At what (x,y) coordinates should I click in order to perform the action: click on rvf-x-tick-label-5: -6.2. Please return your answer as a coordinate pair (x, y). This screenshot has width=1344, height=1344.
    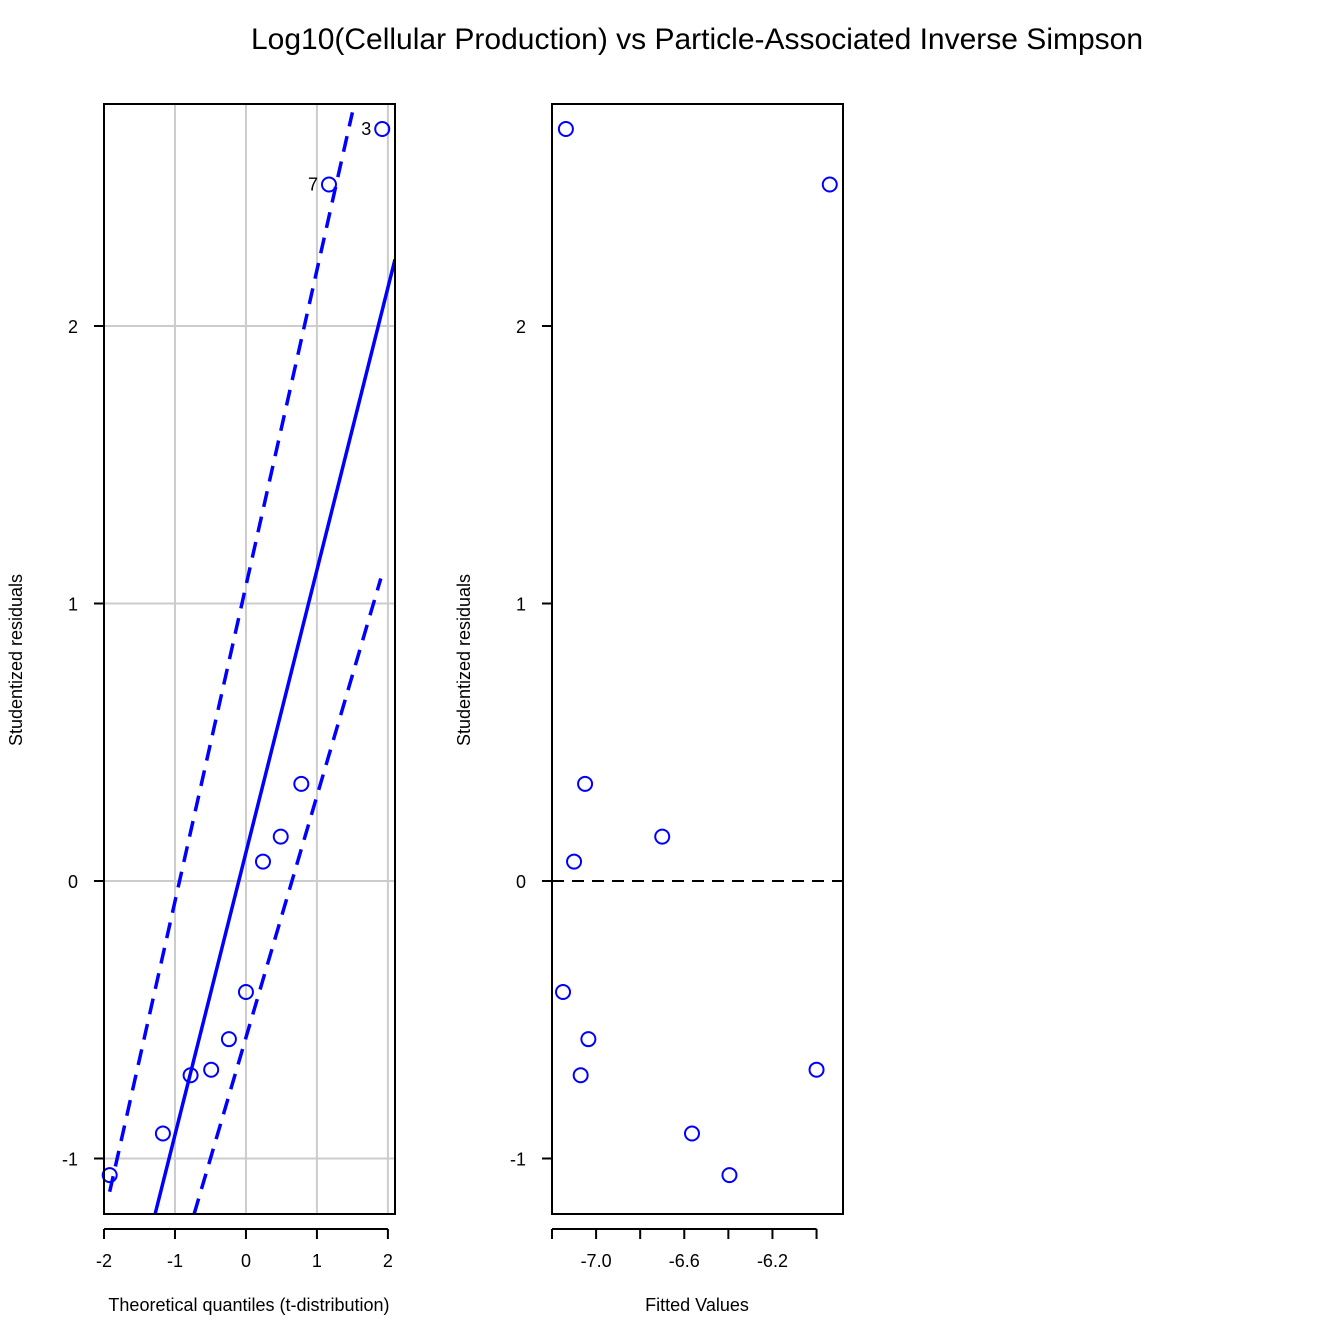
    Looking at the image, I should click on (772, 1261).